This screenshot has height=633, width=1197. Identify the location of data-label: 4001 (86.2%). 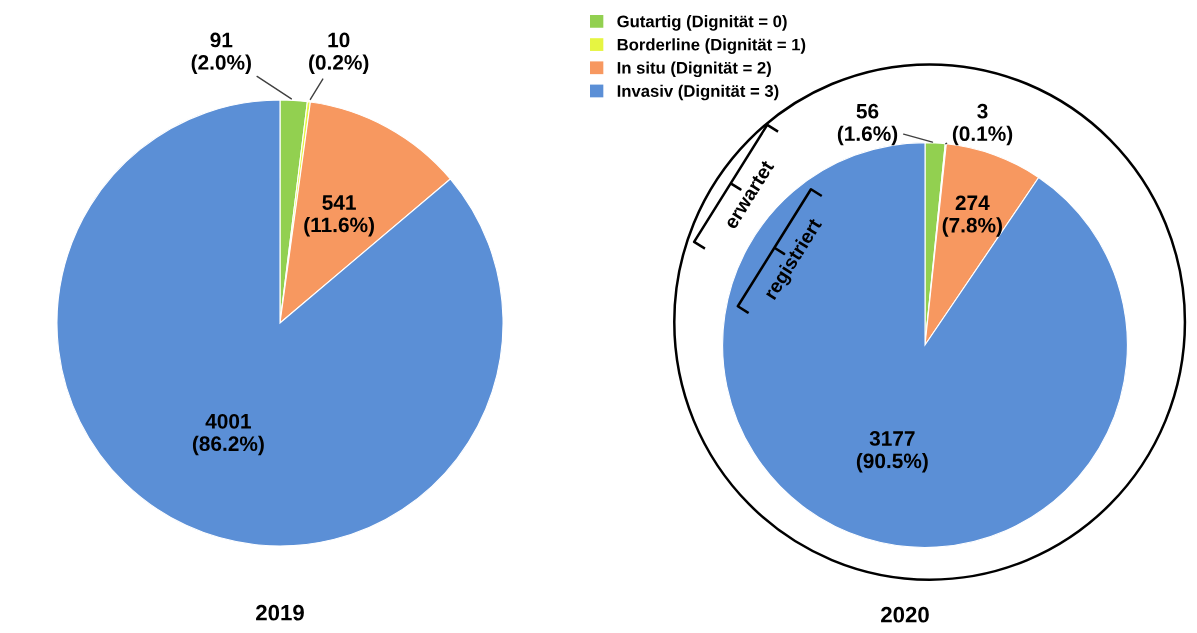
(228, 434).